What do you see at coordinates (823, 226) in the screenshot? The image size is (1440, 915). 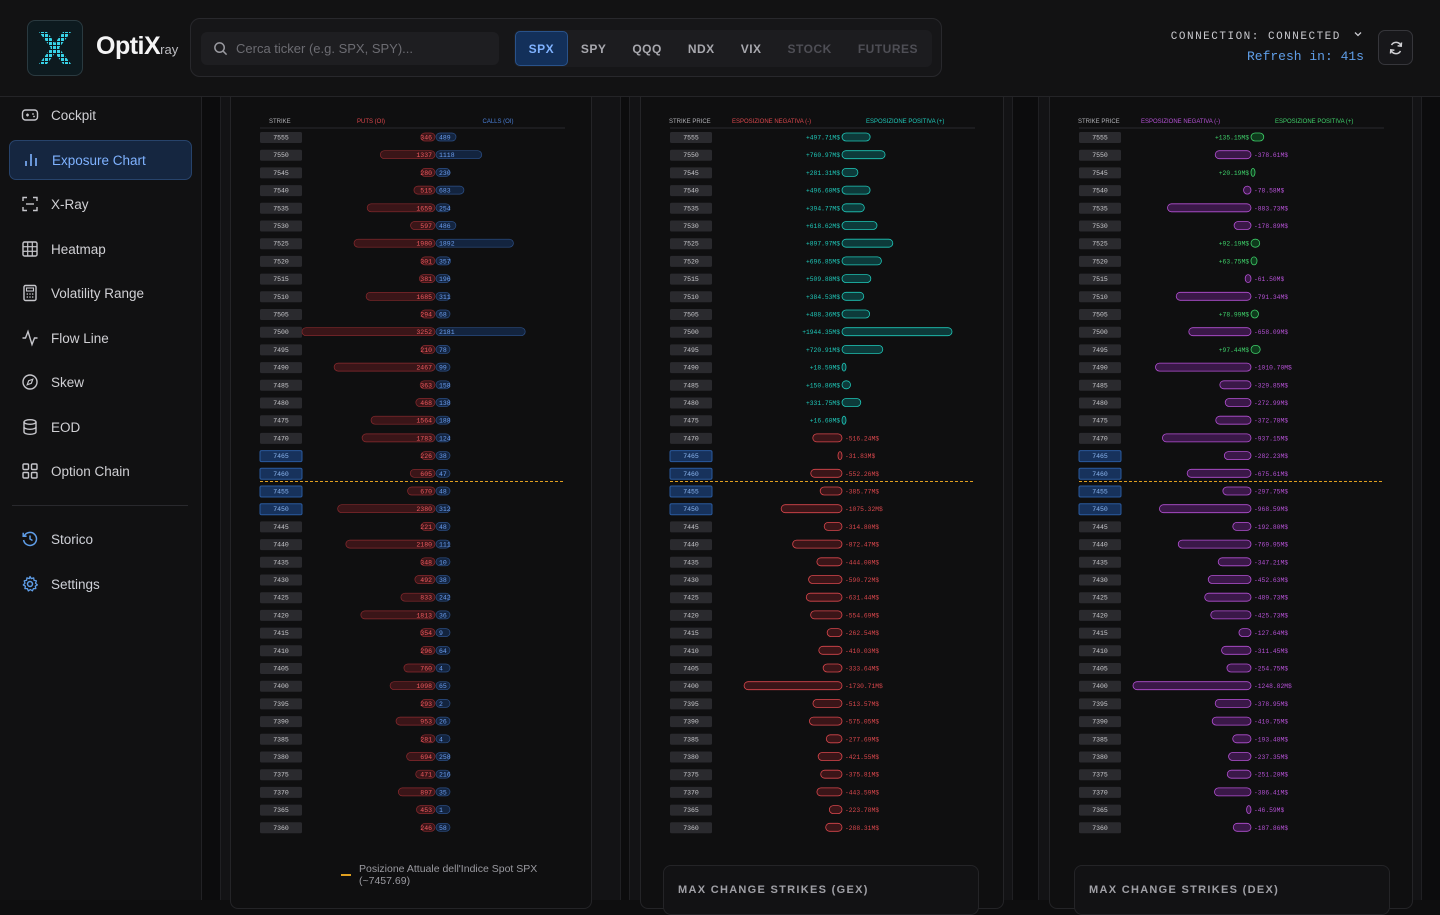 I see `exposure-value-label: +618.62M$` at bounding box center [823, 226].